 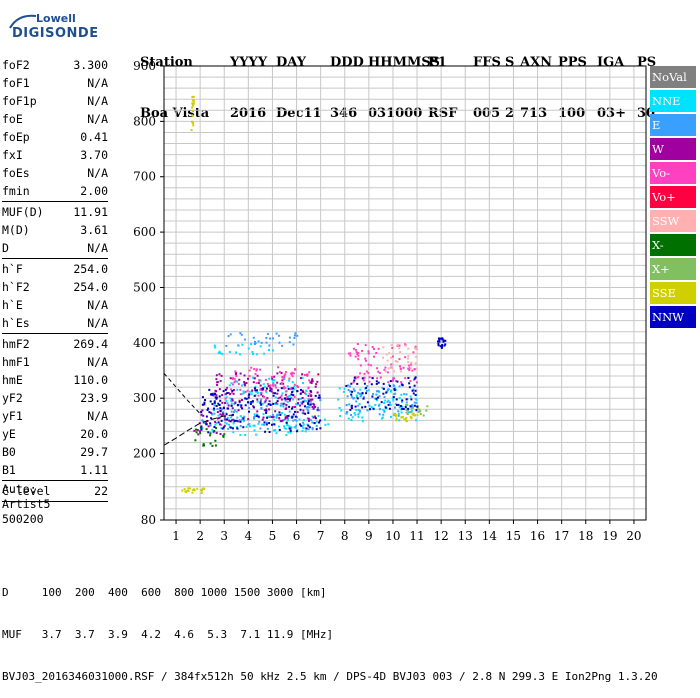 I want to click on param-name: foEp, so click(x=16, y=137).